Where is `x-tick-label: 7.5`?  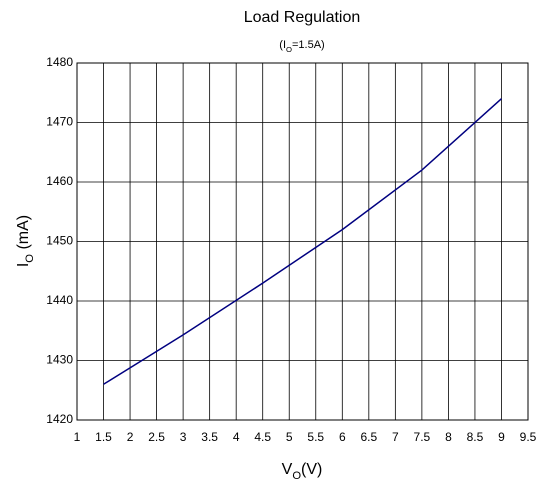 x-tick-label: 7.5 is located at coordinates (422, 437).